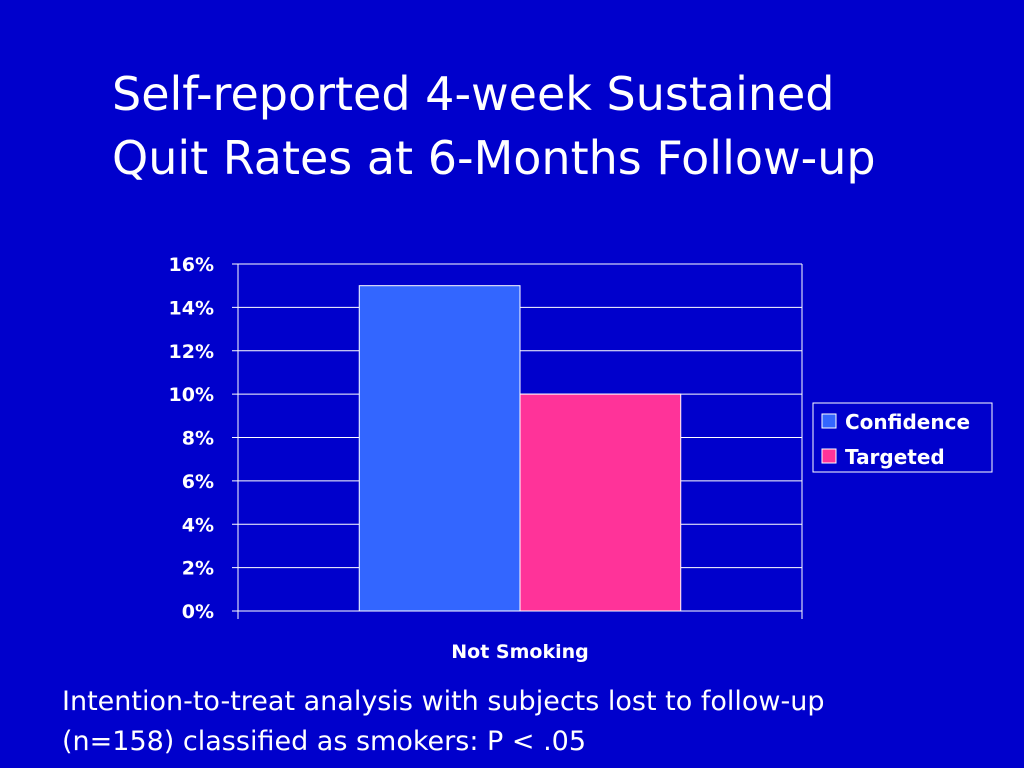 This screenshot has height=768, width=1024. What do you see at coordinates (829, 421) in the screenshot?
I see `legend-swatch-confidence` at bounding box center [829, 421].